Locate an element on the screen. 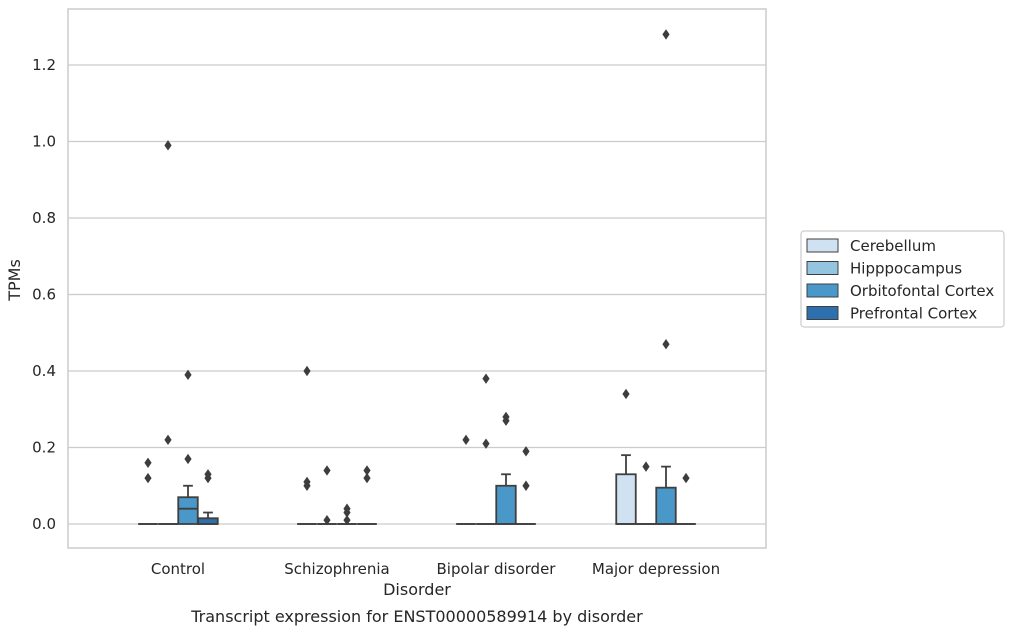 The height and width of the screenshot is (634, 1014). y-axis-label: TPMs is located at coordinates (14, 280).